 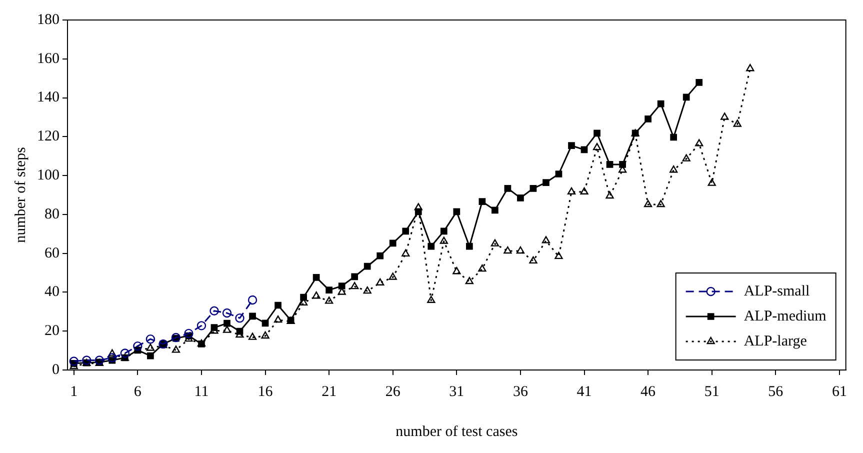 What do you see at coordinates (52, 214) in the screenshot?
I see `y-tick-label: 80` at bounding box center [52, 214].